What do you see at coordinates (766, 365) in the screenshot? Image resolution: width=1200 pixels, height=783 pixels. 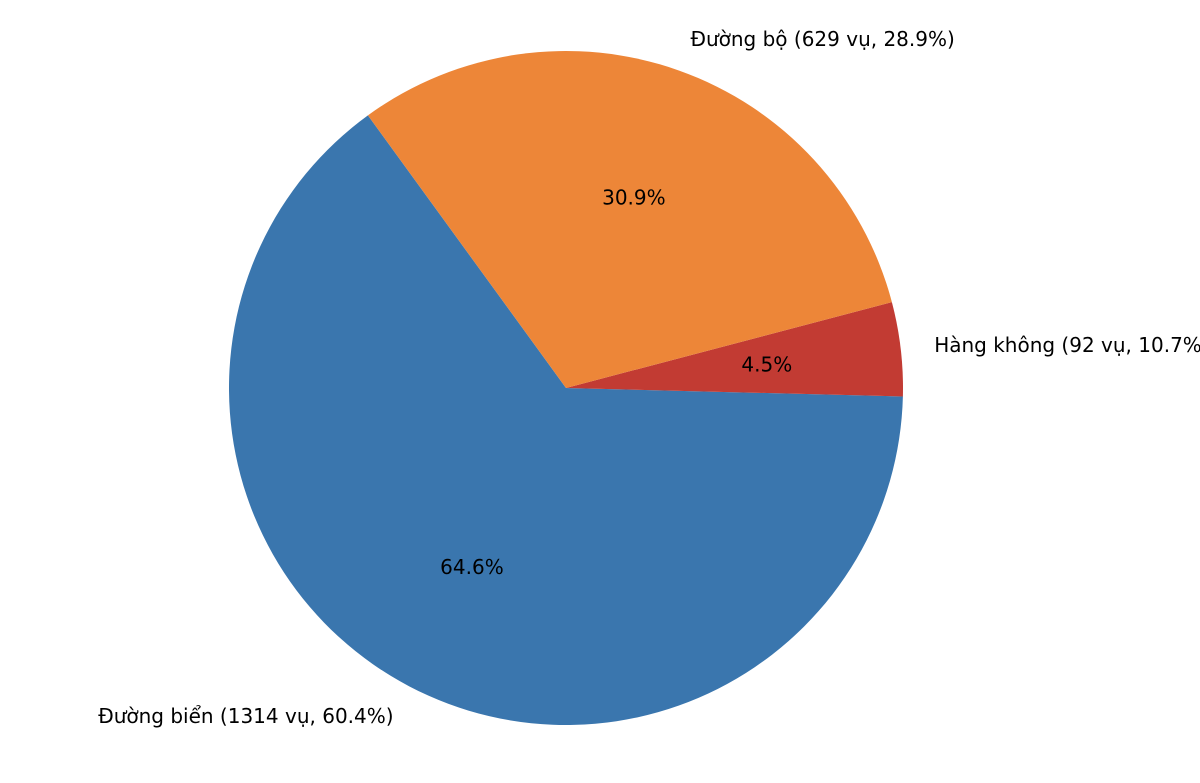 I see `pct-label-air: 4.5%` at bounding box center [766, 365].